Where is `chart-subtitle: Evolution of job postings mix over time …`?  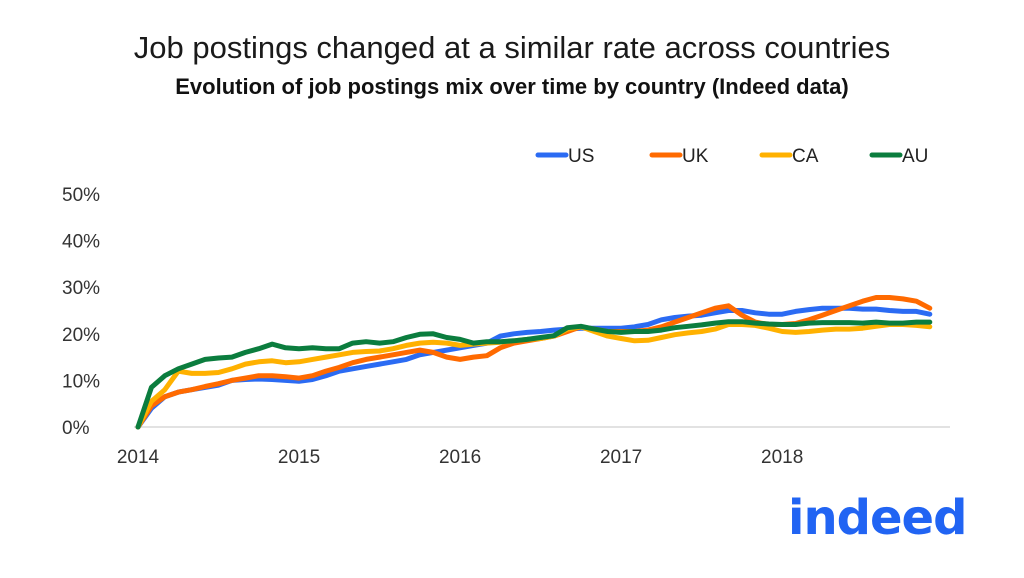
chart-subtitle: Evolution of job postings mix over time … is located at coordinates (512, 86).